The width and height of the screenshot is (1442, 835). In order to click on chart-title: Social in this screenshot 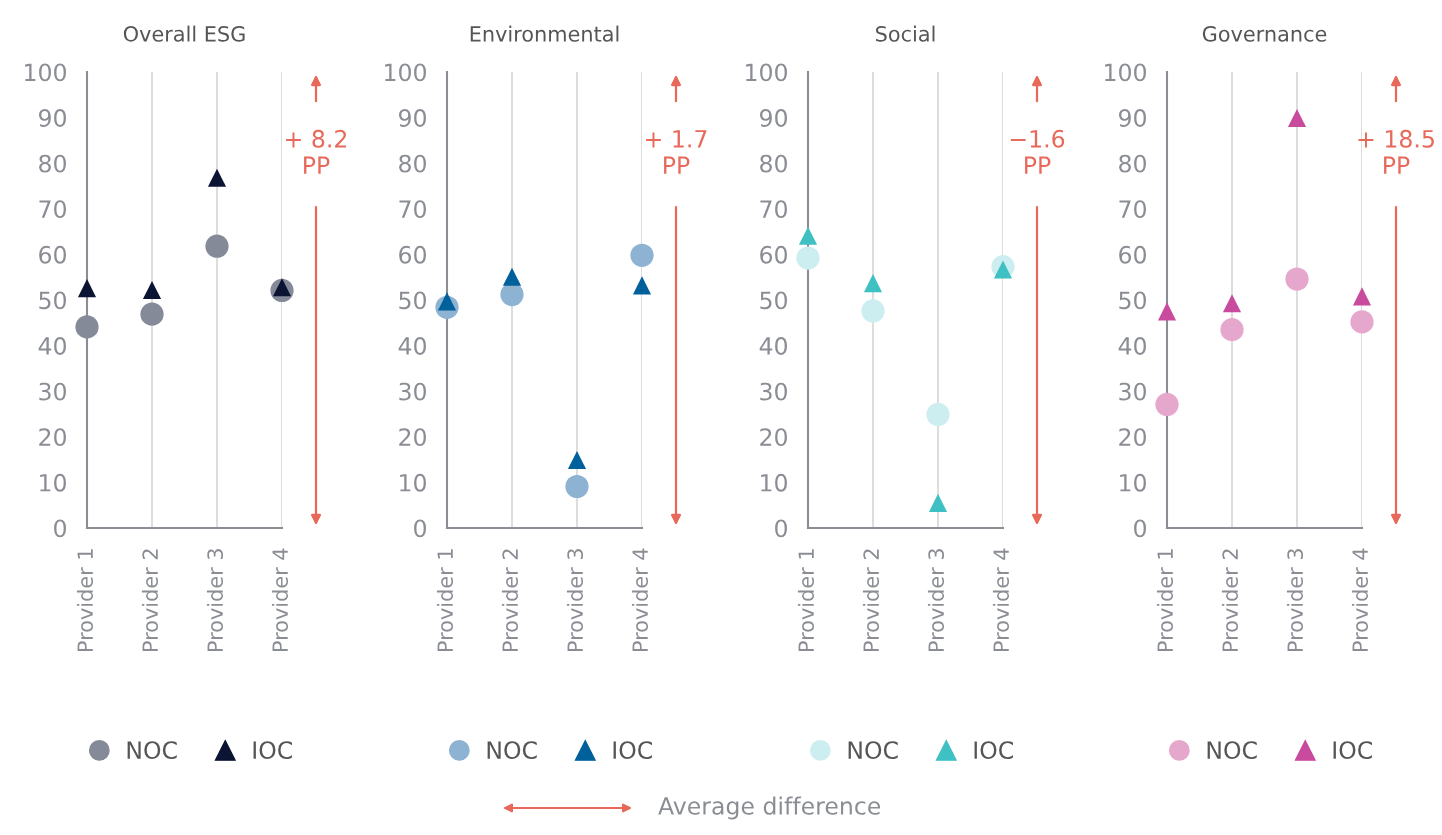, I will do `click(905, 33)`.